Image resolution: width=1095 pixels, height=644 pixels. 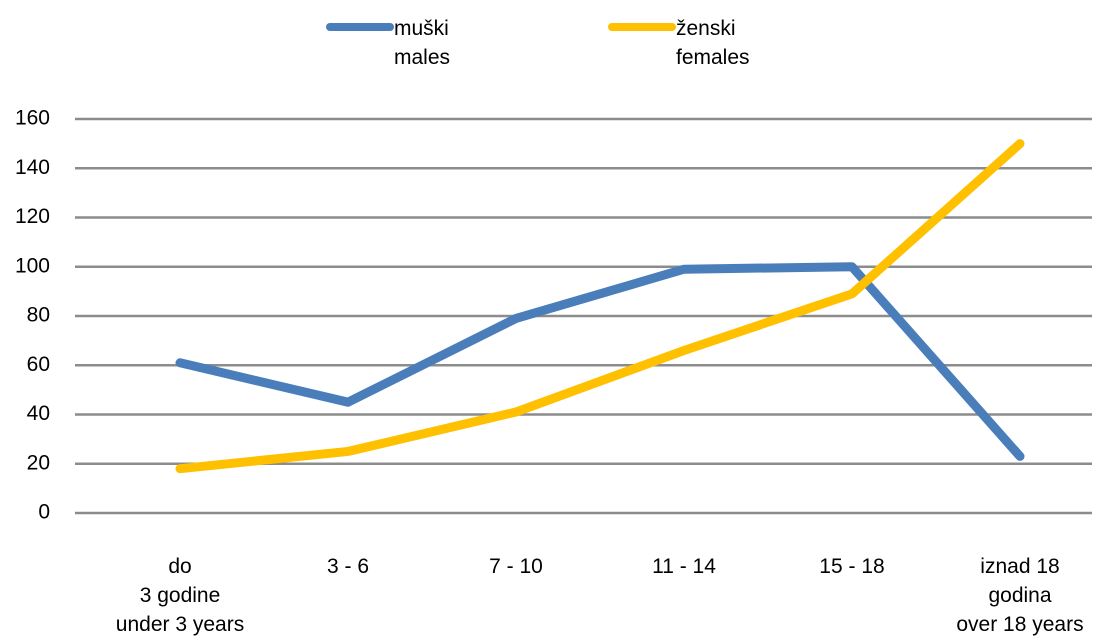 I want to click on y-tick-label: 0, so click(x=44, y=512).